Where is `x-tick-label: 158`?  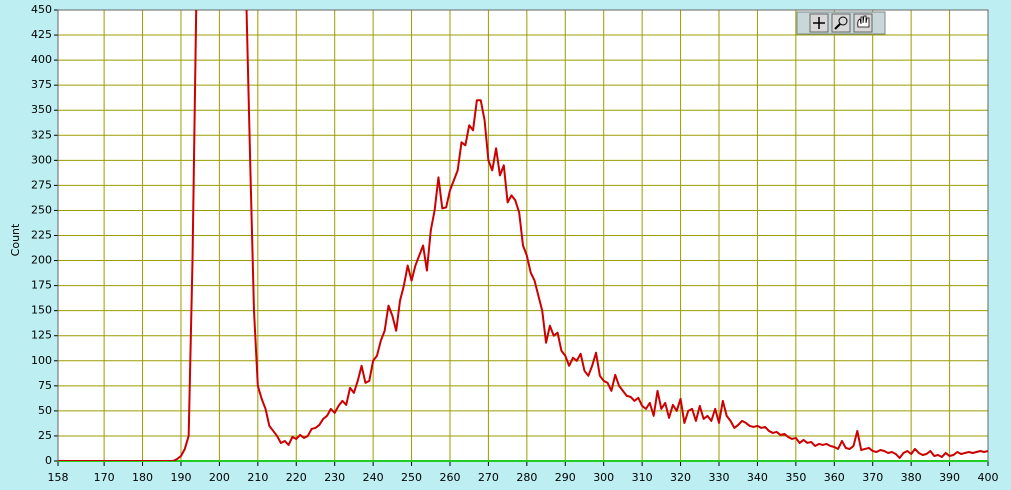
x-tick-label: 158 is located at coordinates (58, 477).